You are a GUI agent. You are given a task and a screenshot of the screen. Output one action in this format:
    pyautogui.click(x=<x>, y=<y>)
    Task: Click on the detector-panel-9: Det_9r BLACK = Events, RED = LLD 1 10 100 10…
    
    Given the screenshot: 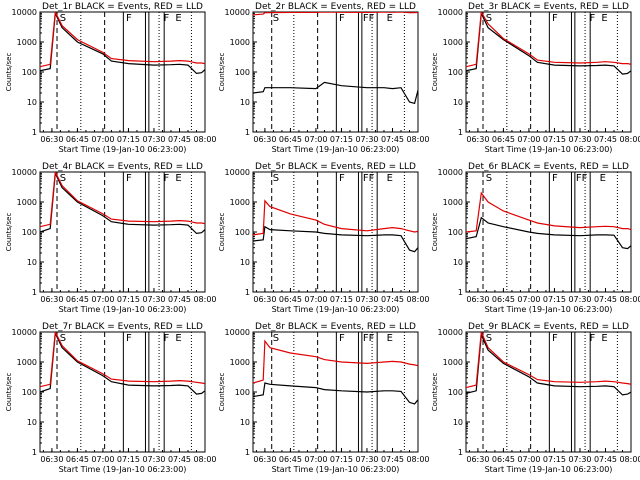 What is the action you would take?
    pyautogui.click(x=535, y=398)
    